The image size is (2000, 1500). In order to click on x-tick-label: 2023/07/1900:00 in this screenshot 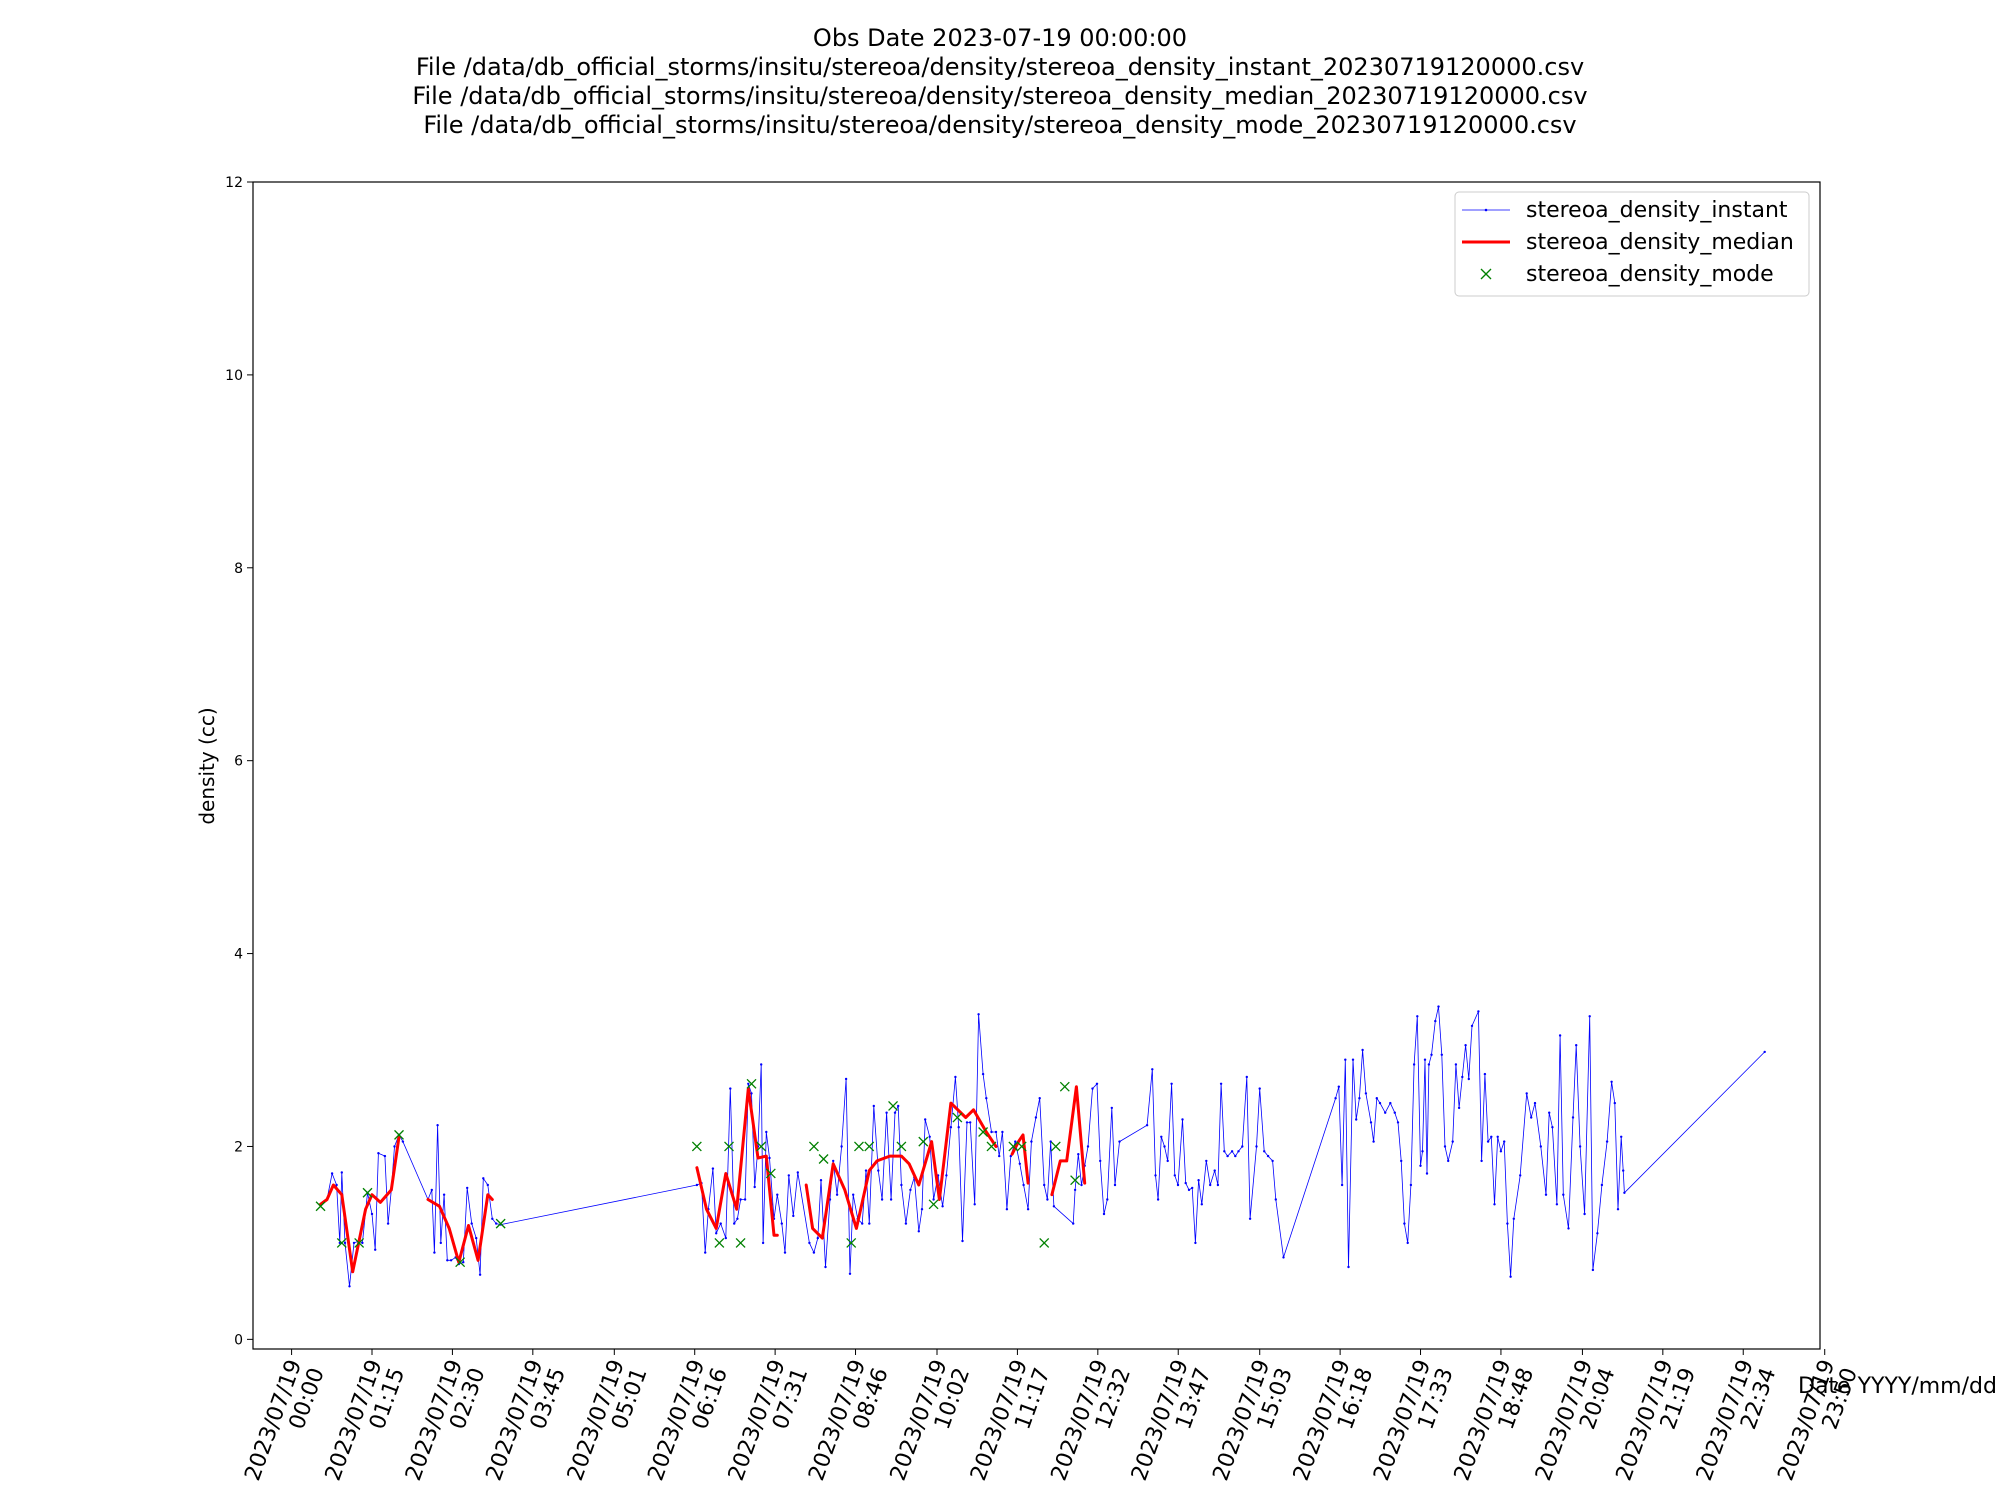, I will do `click(284, 1425)`.